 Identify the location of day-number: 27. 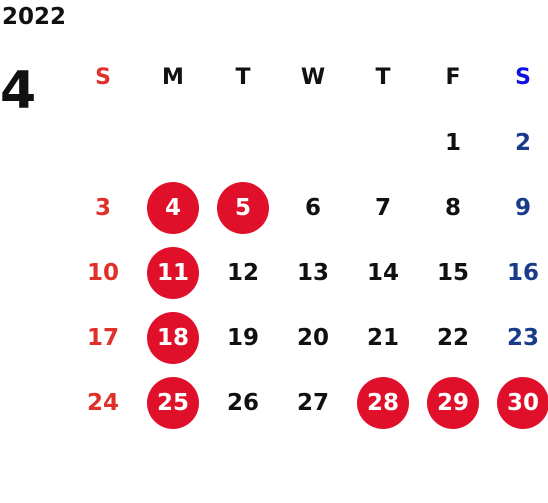
(312, 402).